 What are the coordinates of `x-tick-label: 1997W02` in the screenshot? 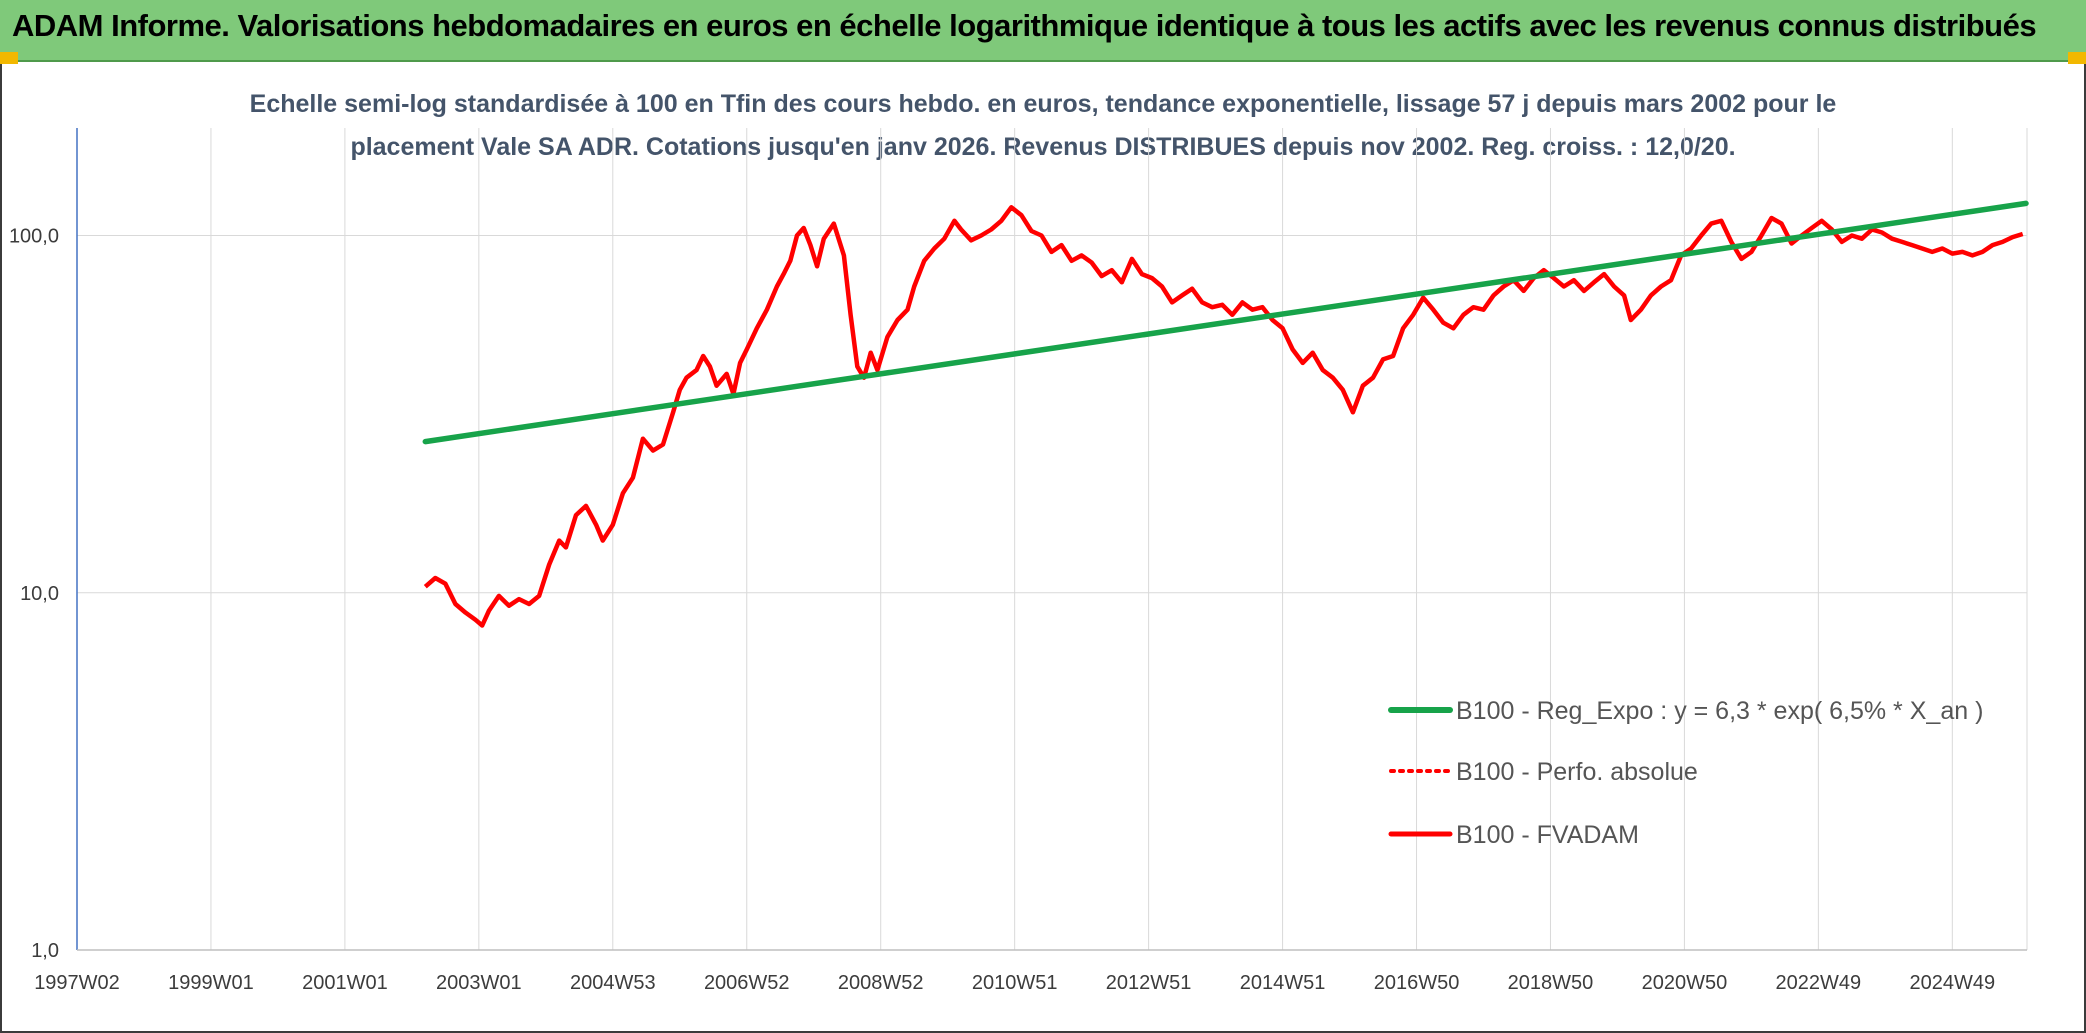 It's located at (77, 983).